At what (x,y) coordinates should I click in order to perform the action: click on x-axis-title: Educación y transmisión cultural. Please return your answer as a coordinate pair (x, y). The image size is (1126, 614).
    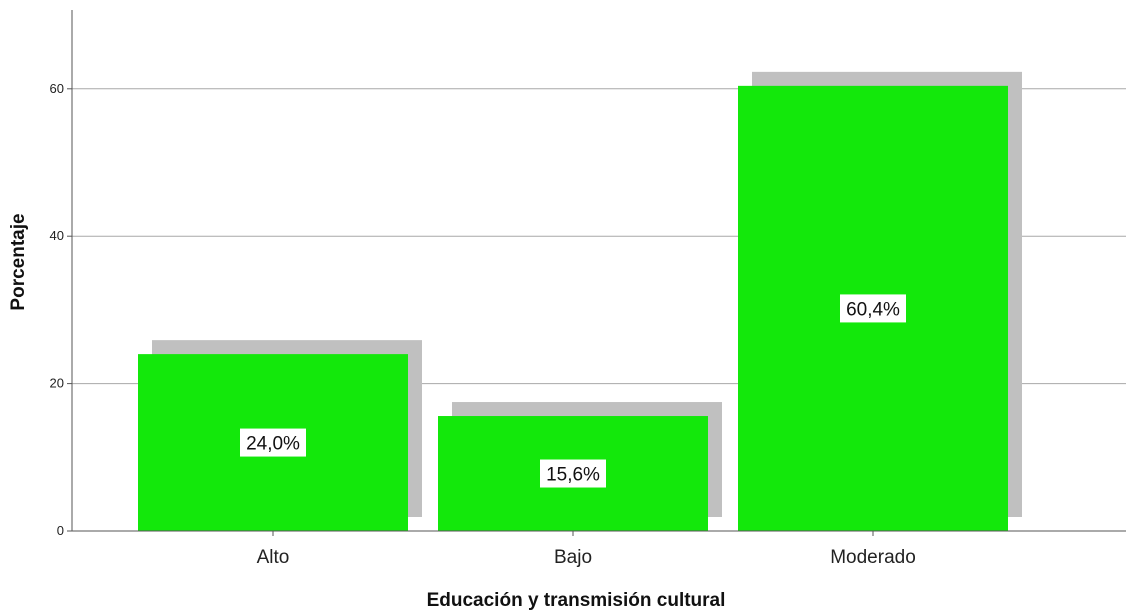
    Looking at the image, I should click on (576, 600).